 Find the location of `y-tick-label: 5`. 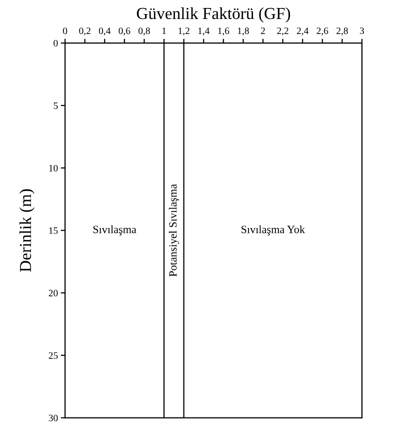

y-tick-label: 5 is located at coordinates (56, 105).